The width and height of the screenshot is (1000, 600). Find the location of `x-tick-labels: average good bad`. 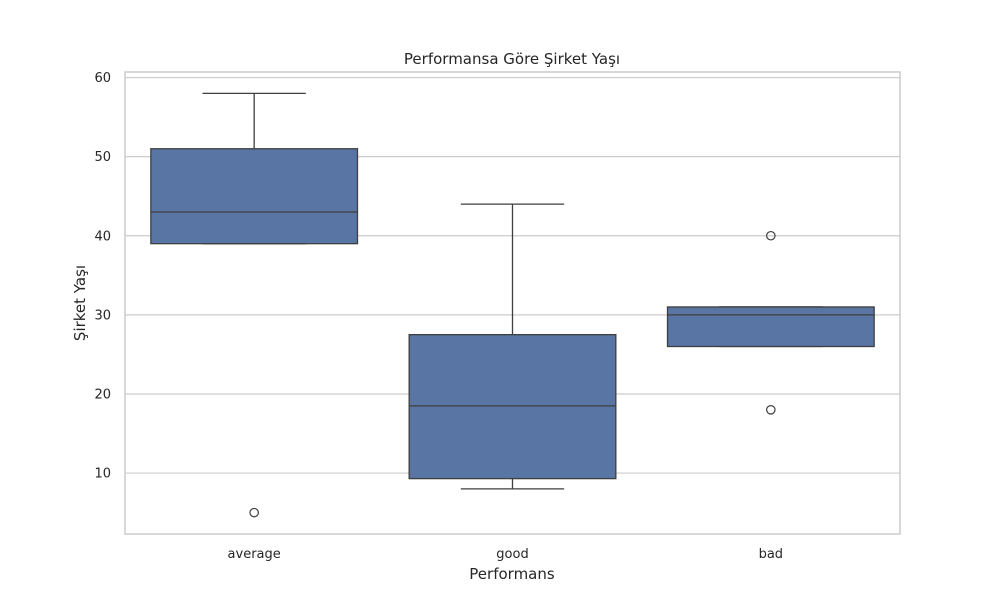

x-tick-labels: average good bad is located at coordinates (506, 554).